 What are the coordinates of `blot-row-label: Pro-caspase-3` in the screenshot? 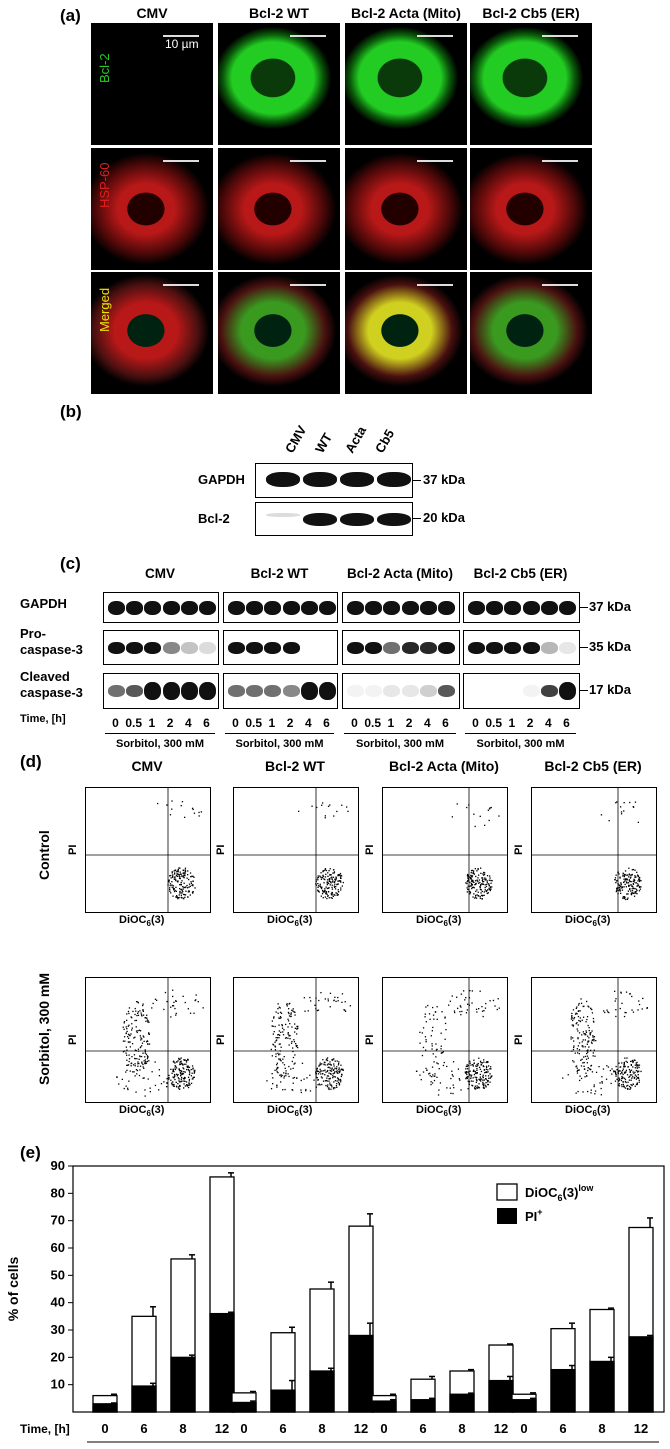 It's located at (51, 641).